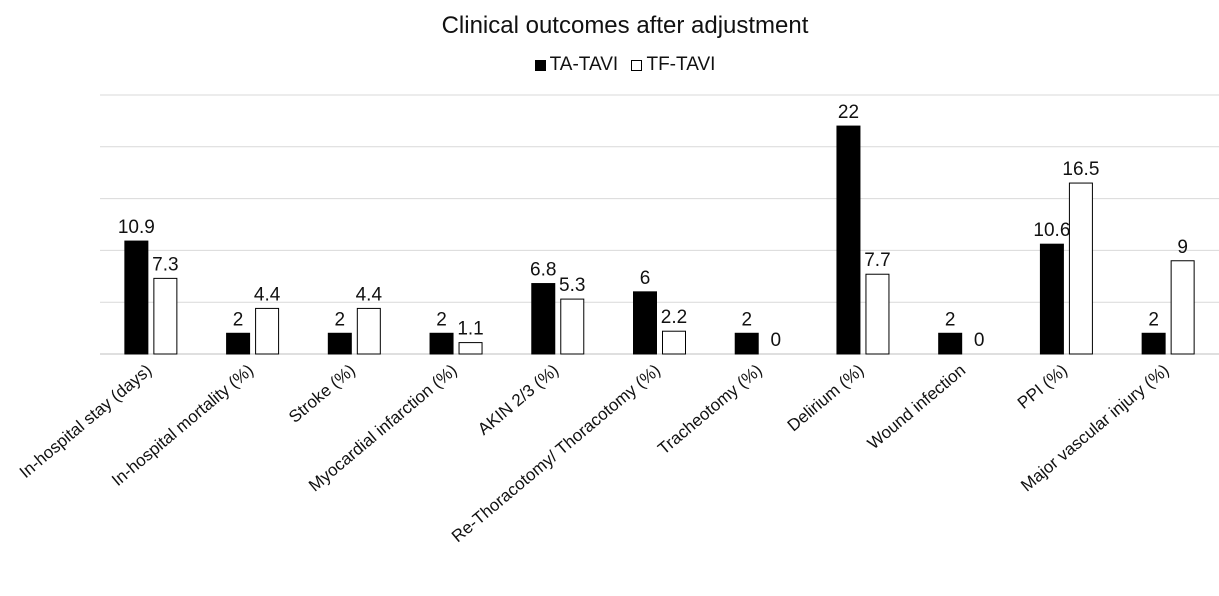 The height and width of the screenshot is (596, 1219). What do you see at coordinates (645, 278) in the screenshot?
I see `data-label-ta-tavi: 6` at bounding box center [645, 278].